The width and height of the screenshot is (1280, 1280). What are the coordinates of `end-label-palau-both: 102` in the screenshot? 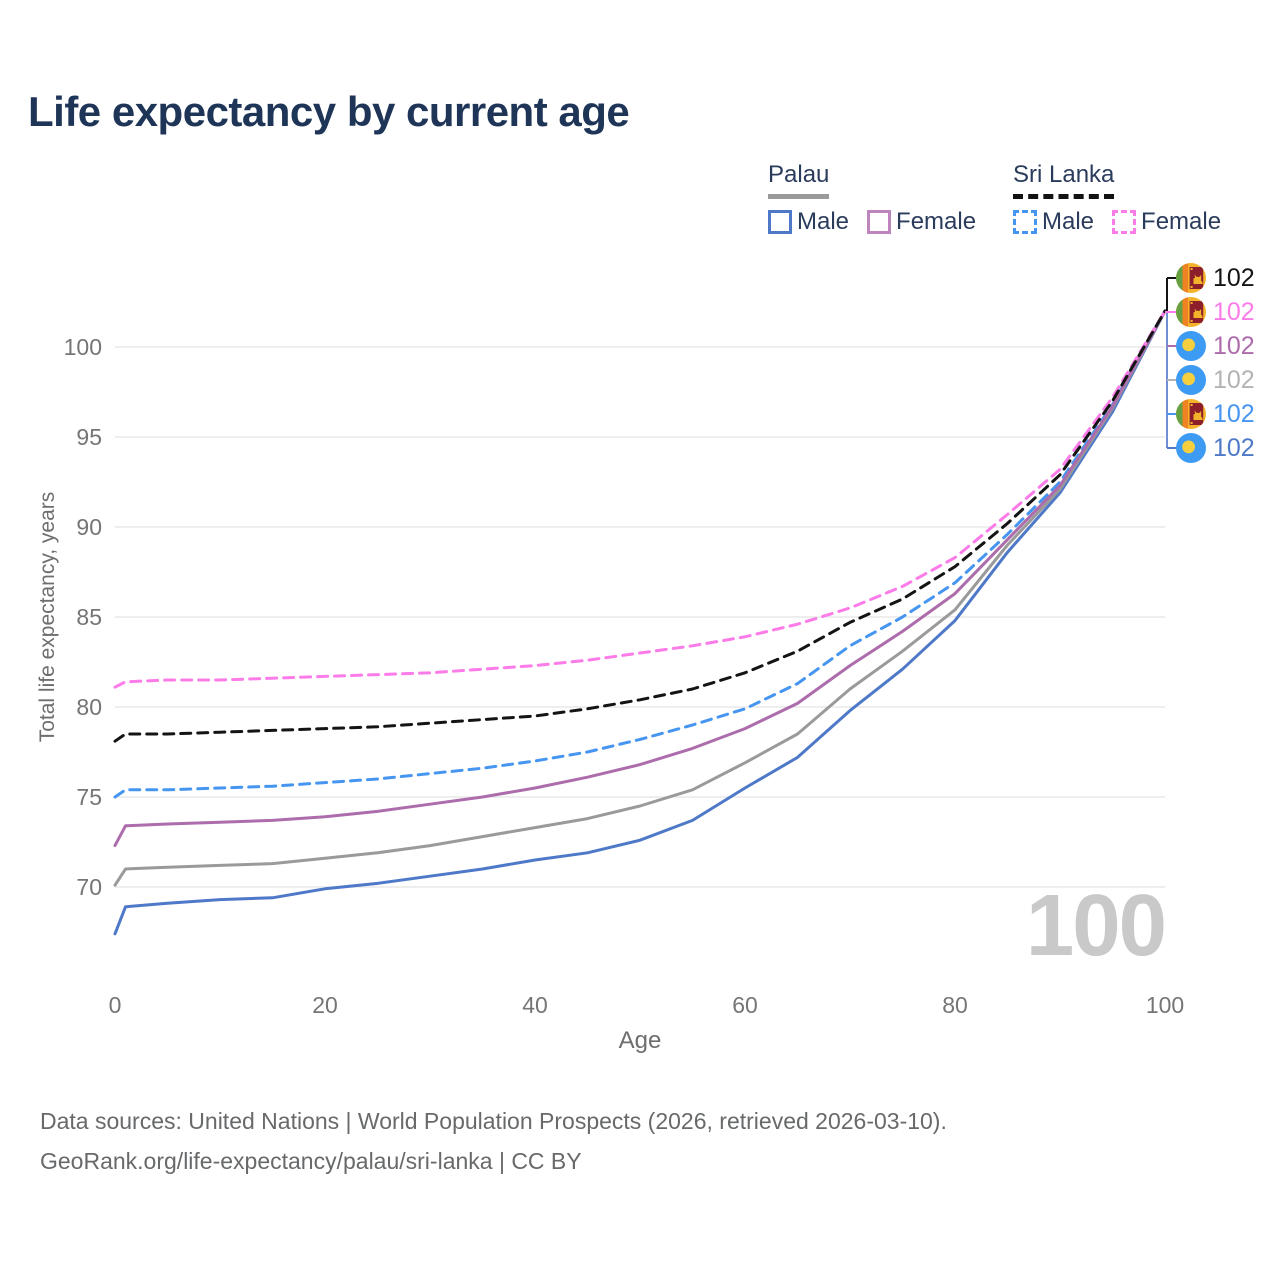 It's located at (1215, 380).